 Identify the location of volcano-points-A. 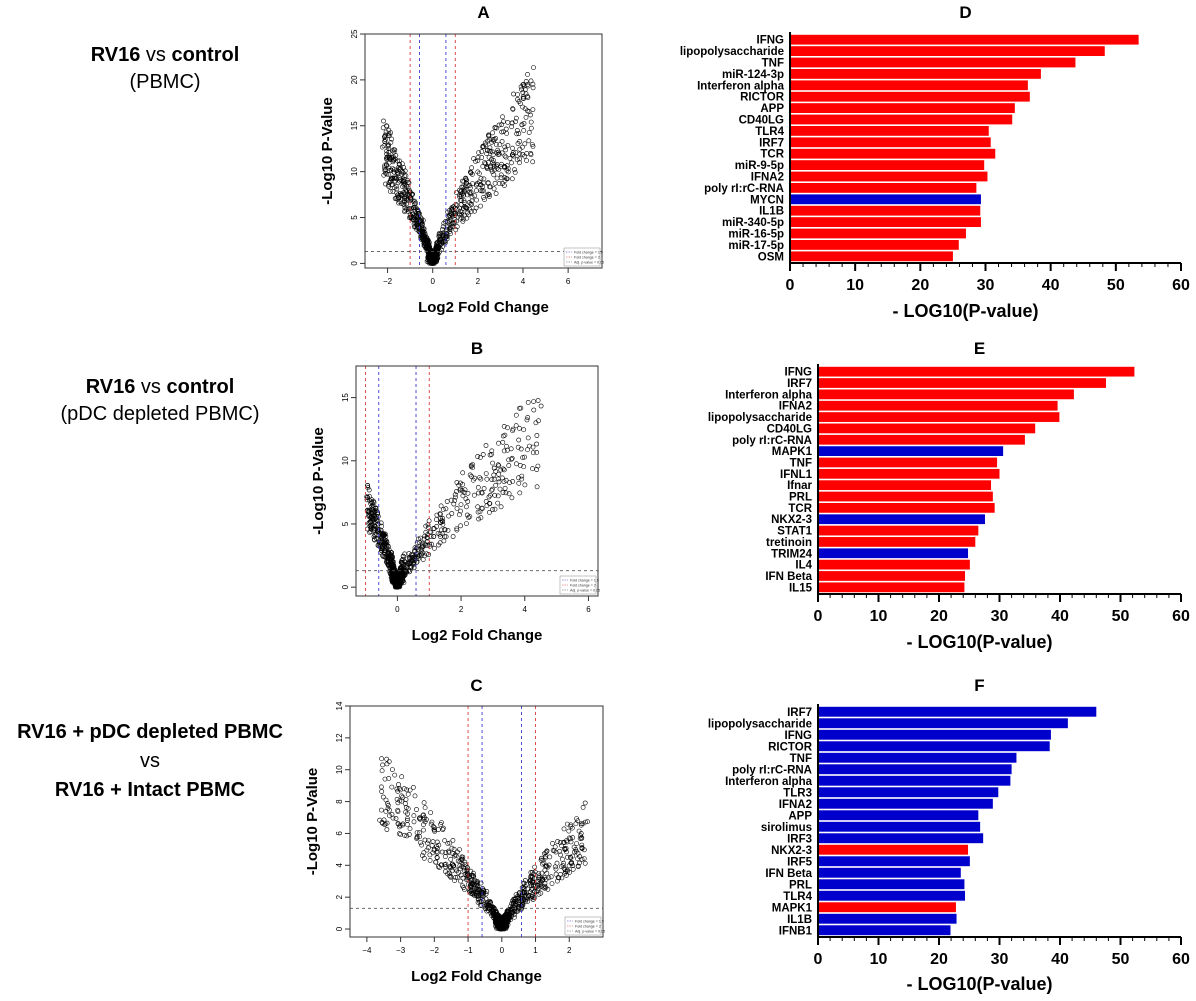
(457, 165).